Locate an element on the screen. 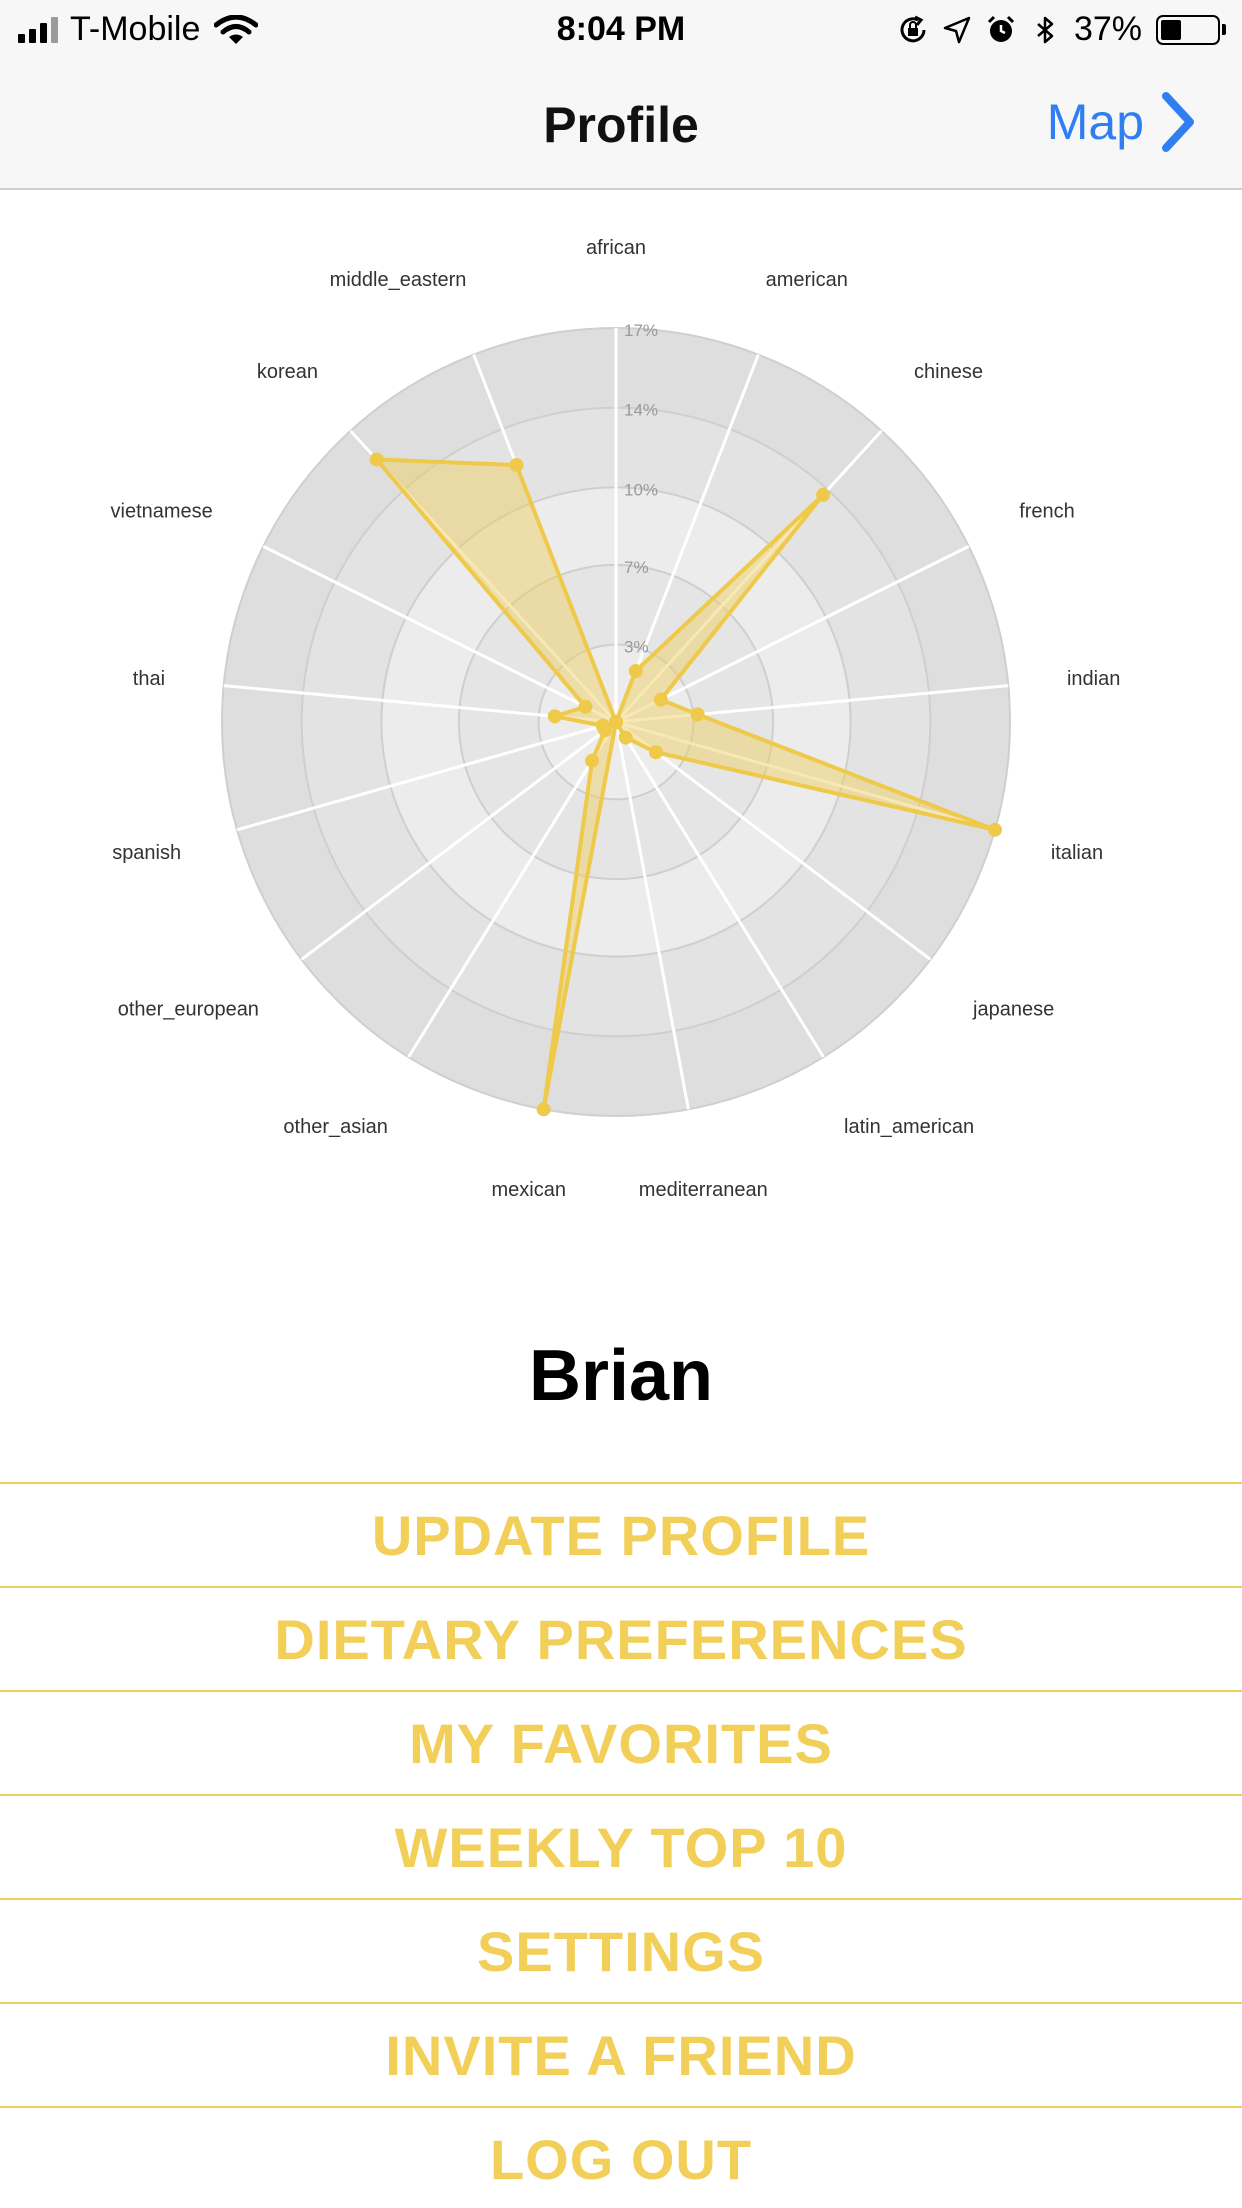  radar-point-mediterranean is located at coordinates (616, 722).